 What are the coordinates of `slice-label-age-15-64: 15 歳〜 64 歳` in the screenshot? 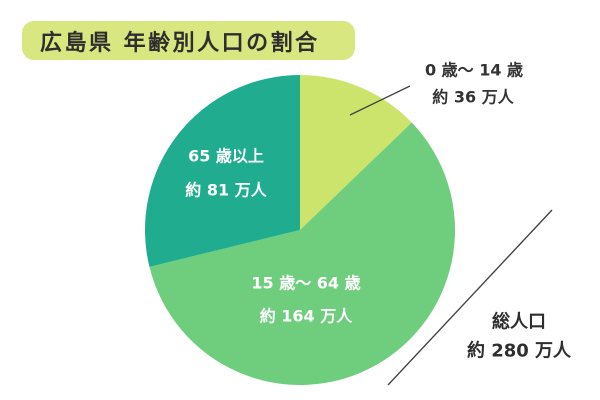 It's located at (305, 283).